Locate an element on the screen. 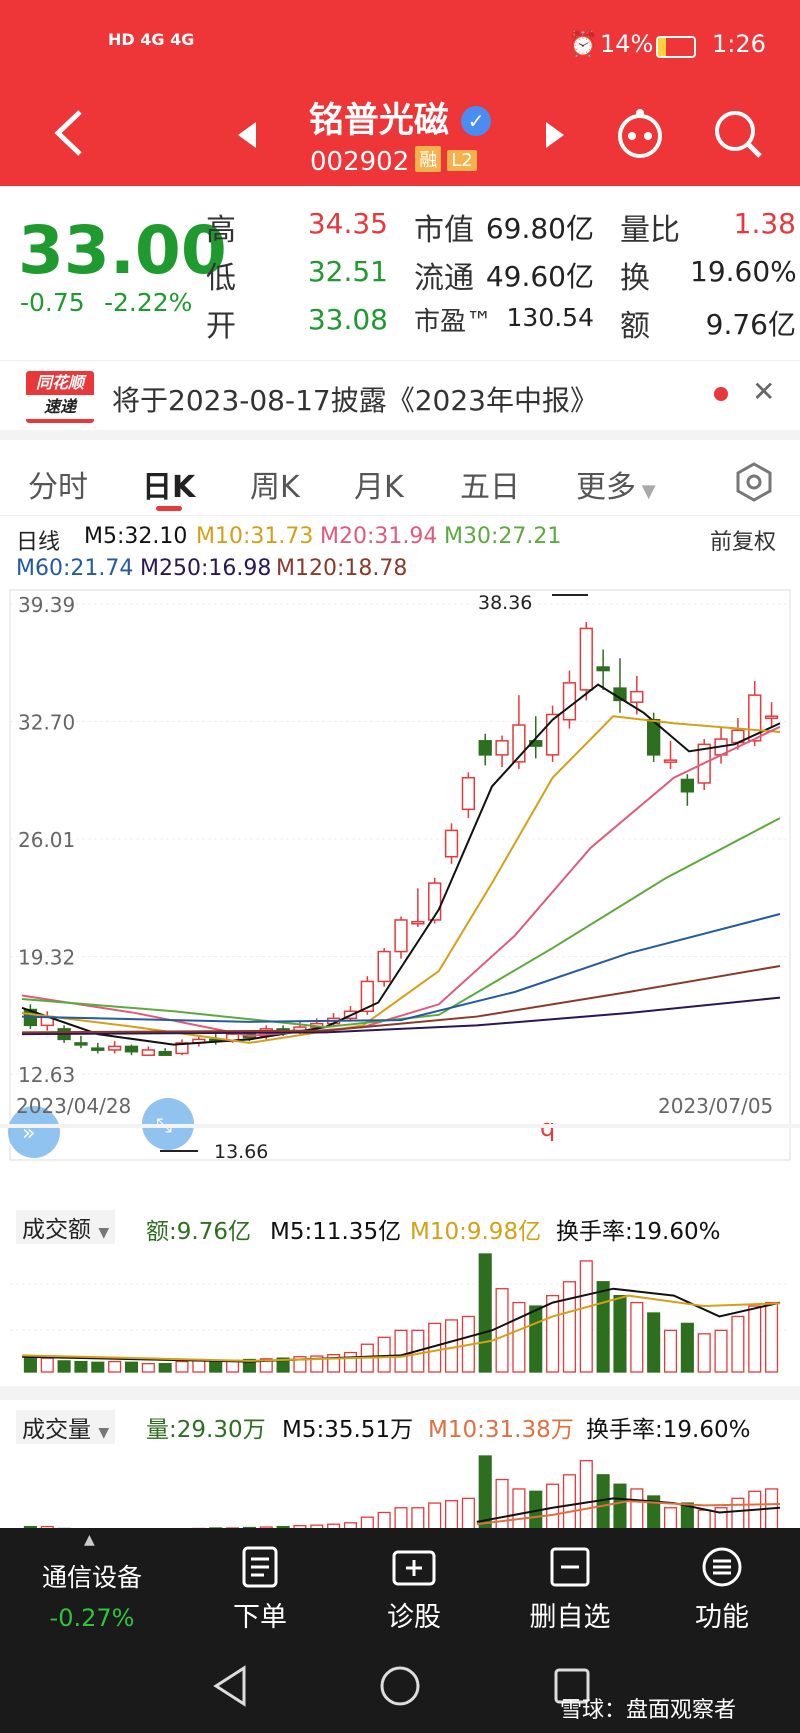  signal-icons: HD 4G 4G is located at coordinates (151, 39).